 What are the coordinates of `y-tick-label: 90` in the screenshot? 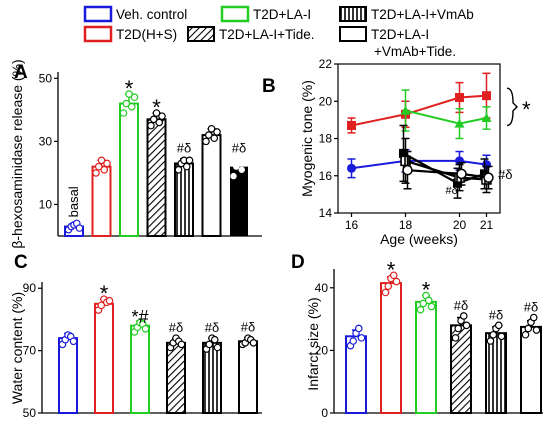 It's located at (30, 288).